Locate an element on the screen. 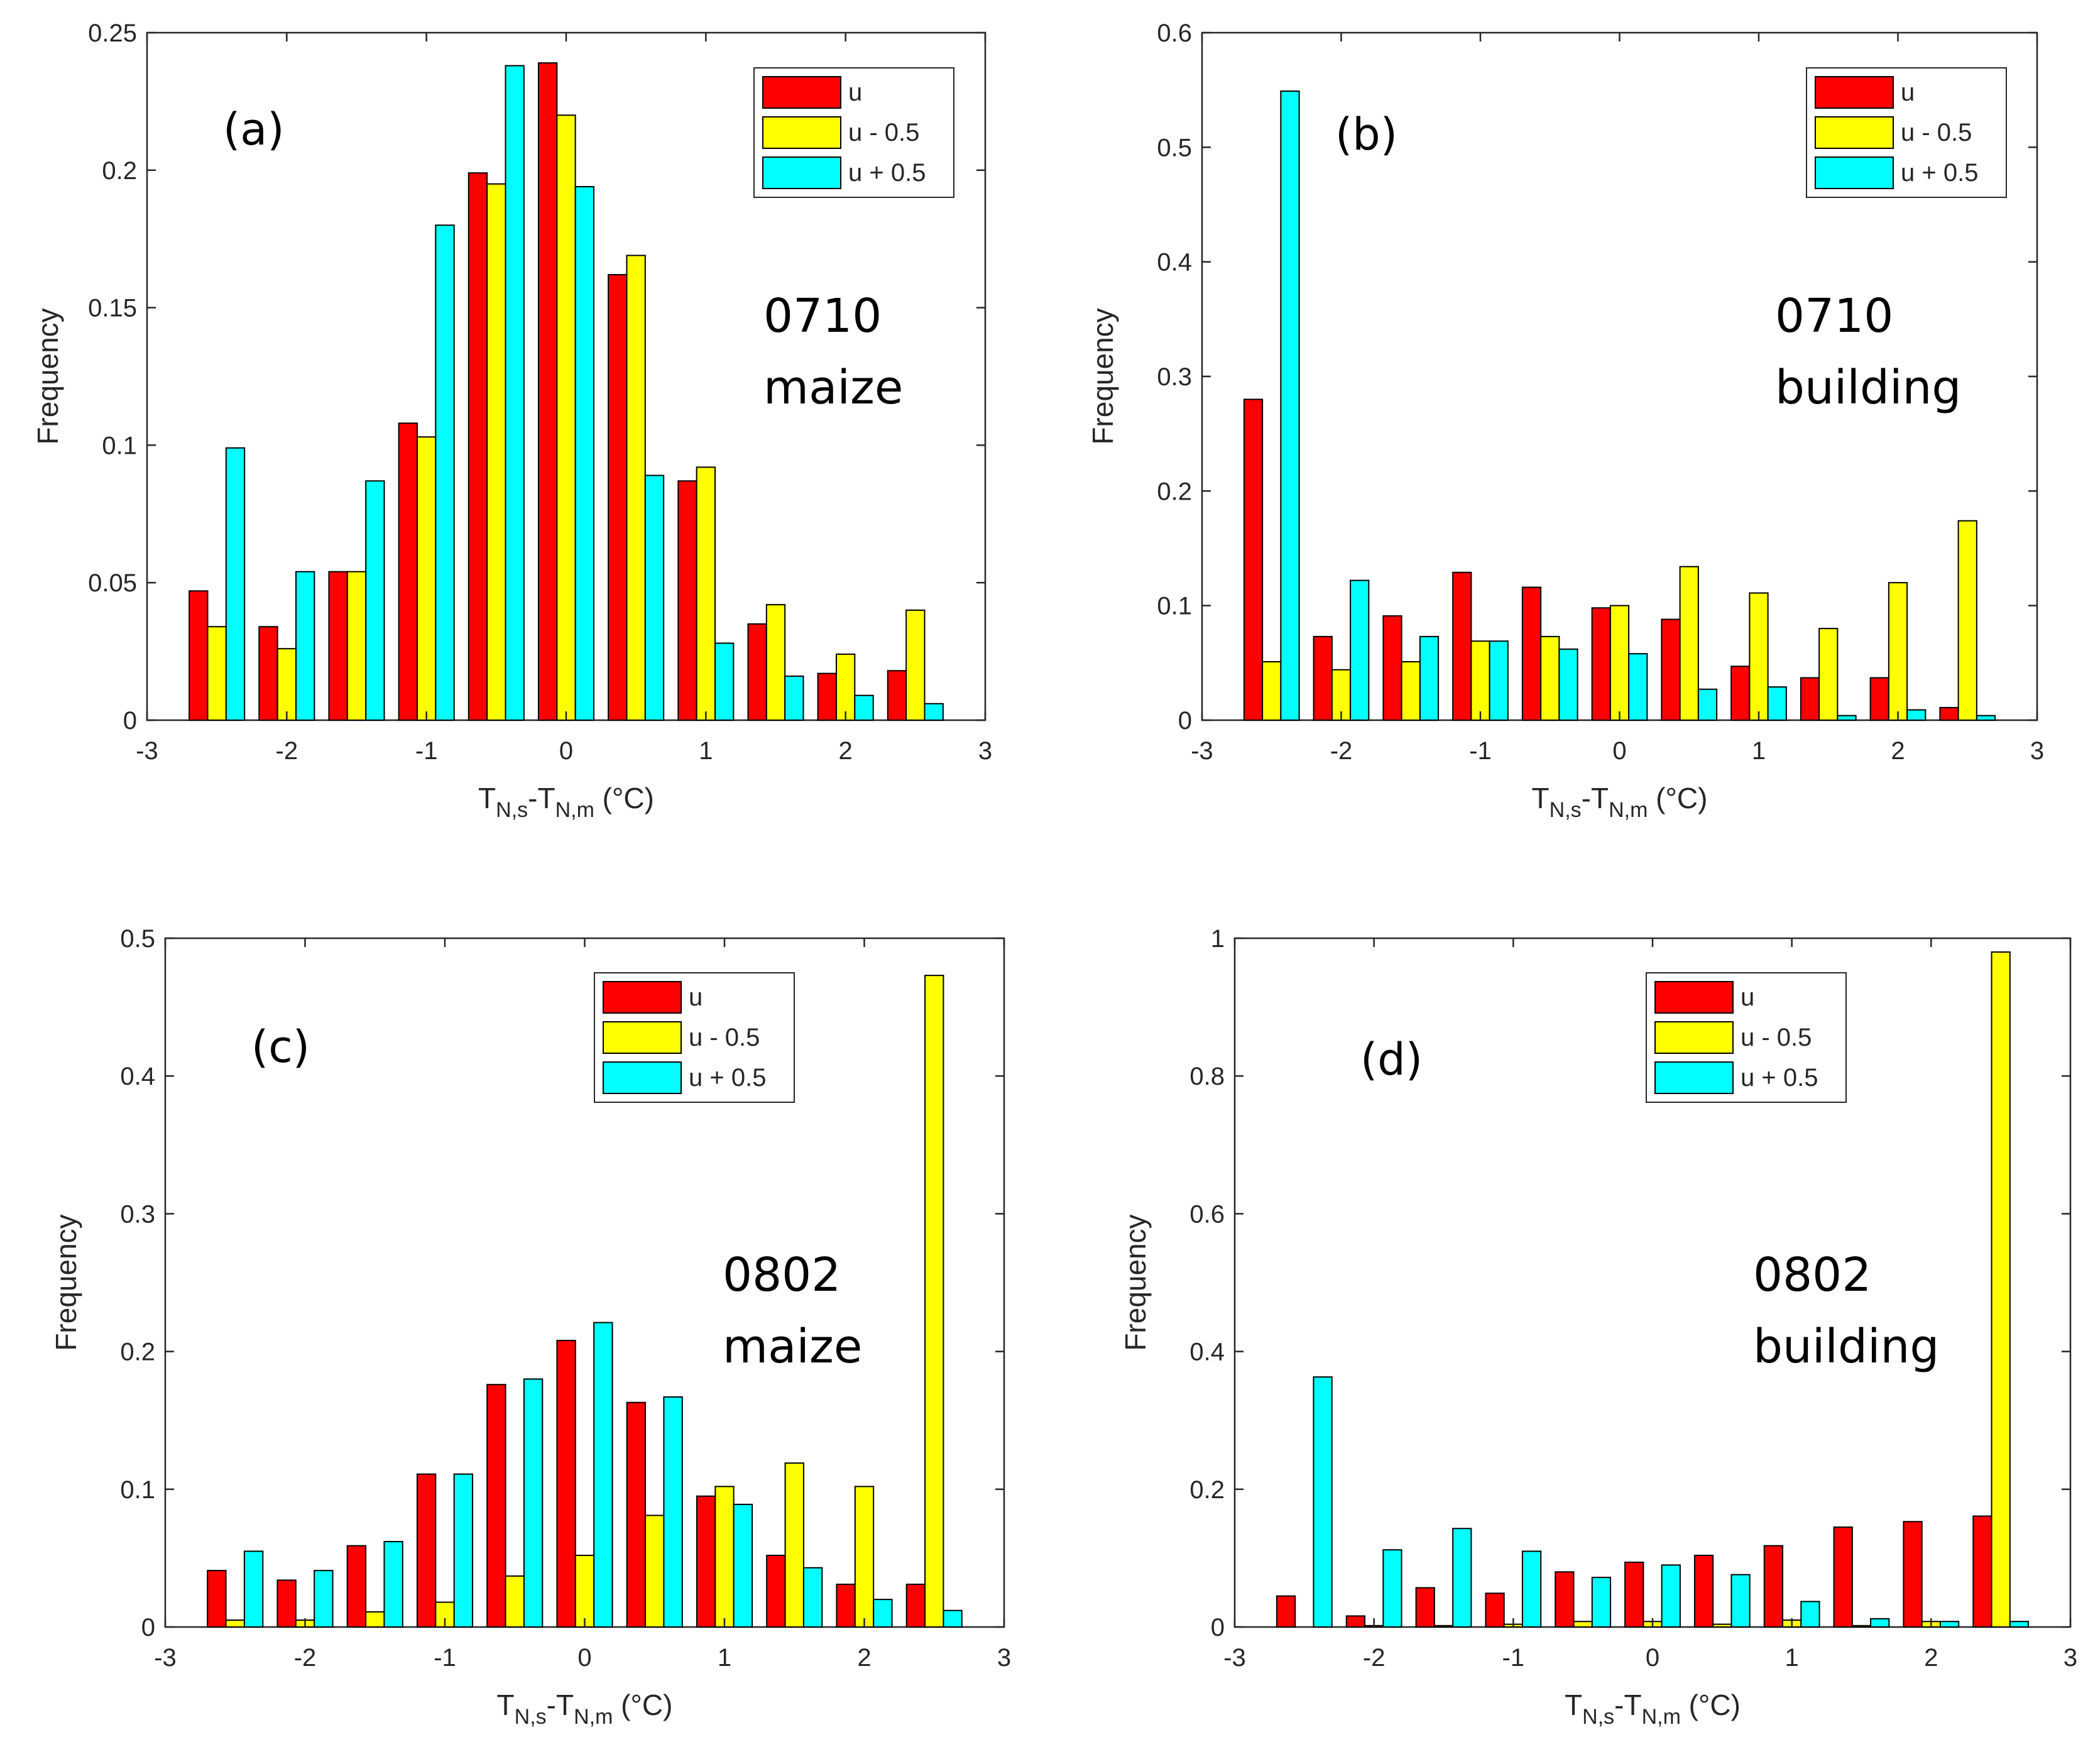  panel-label: (d) is located at coordinates (1392, 1059).